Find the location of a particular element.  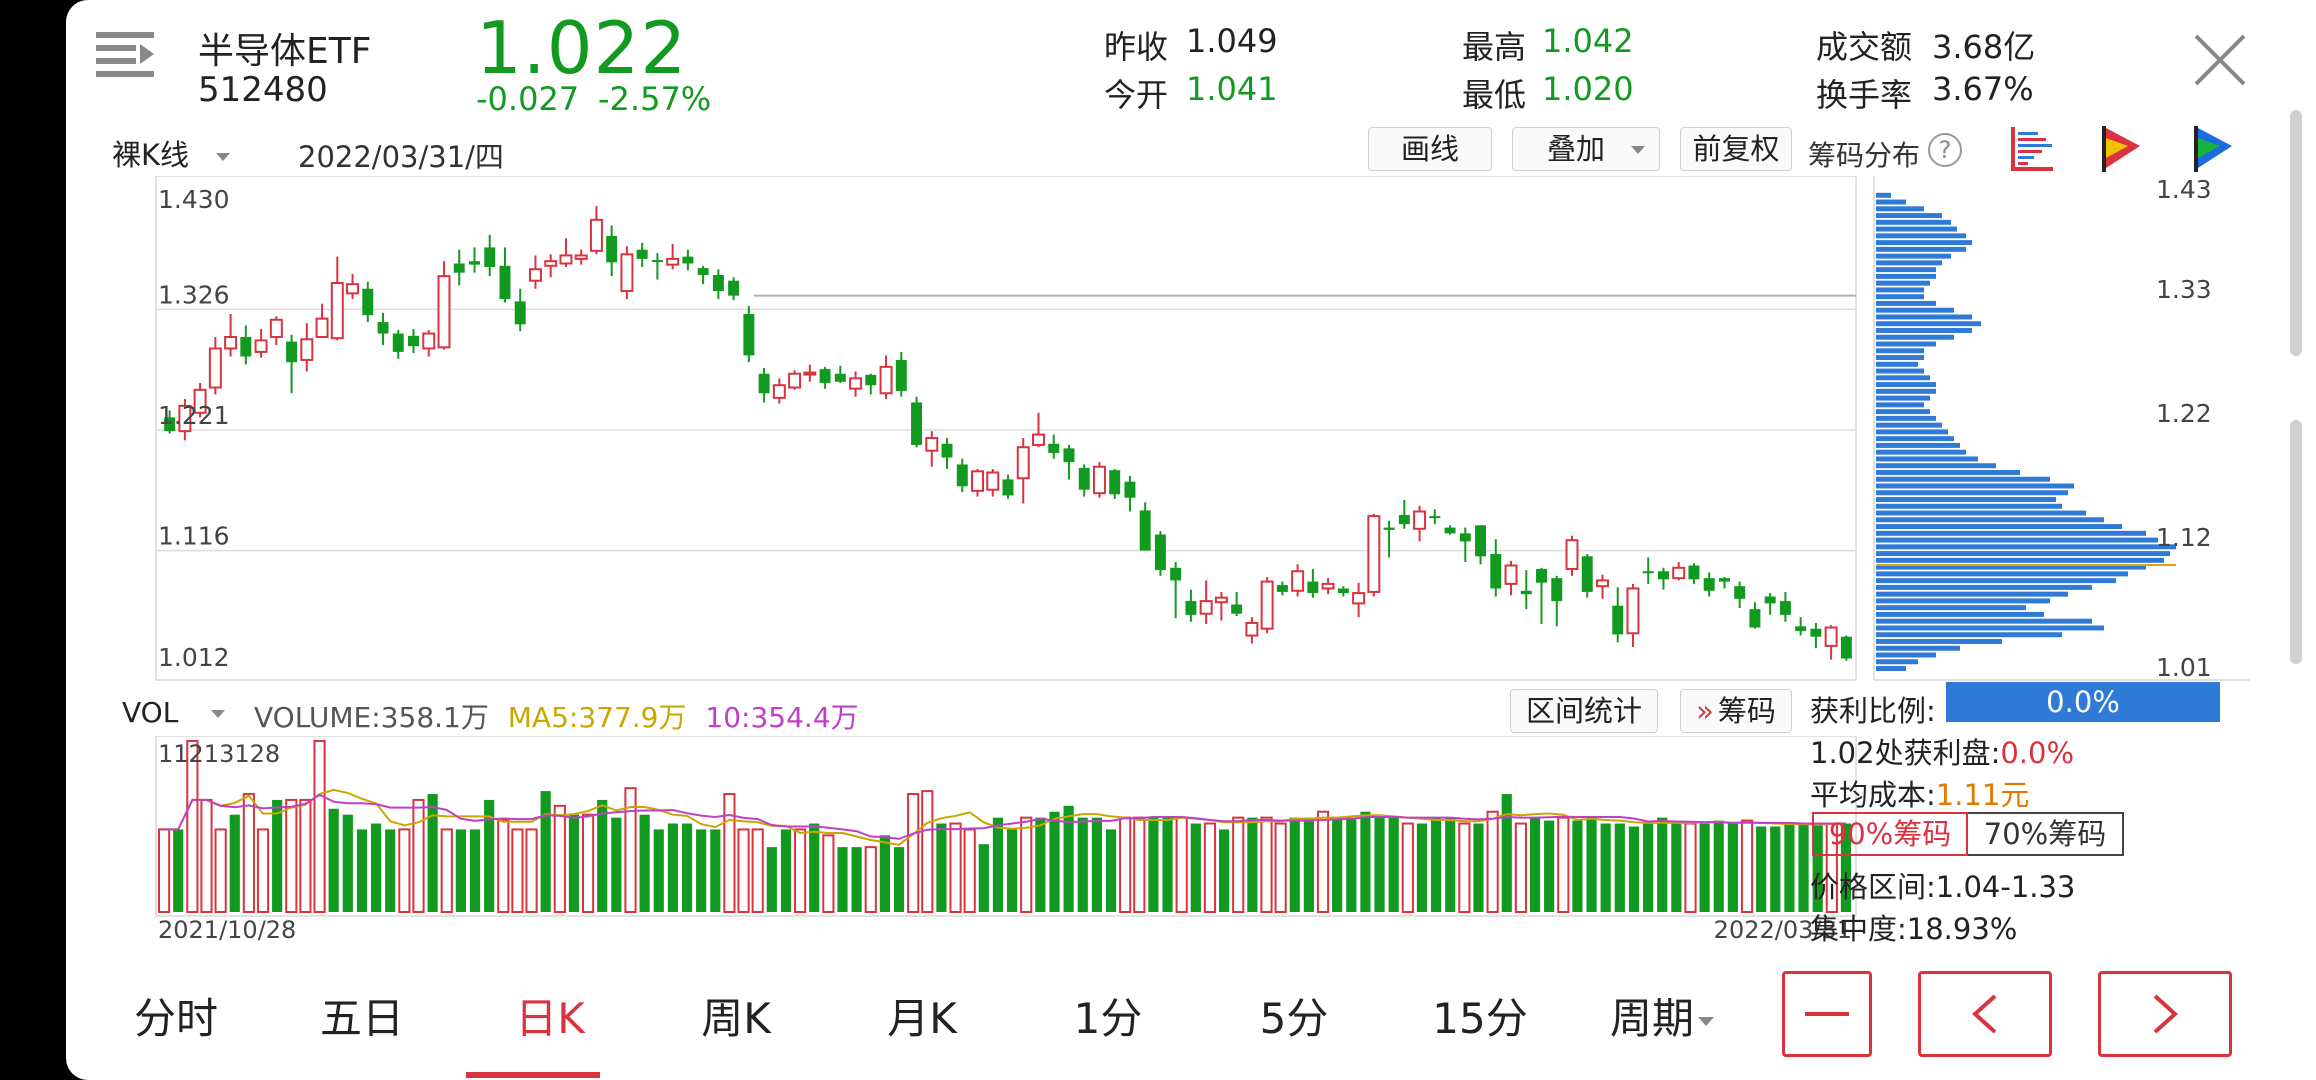

draw-button: 画线 is located at coordinates (1430, 149).